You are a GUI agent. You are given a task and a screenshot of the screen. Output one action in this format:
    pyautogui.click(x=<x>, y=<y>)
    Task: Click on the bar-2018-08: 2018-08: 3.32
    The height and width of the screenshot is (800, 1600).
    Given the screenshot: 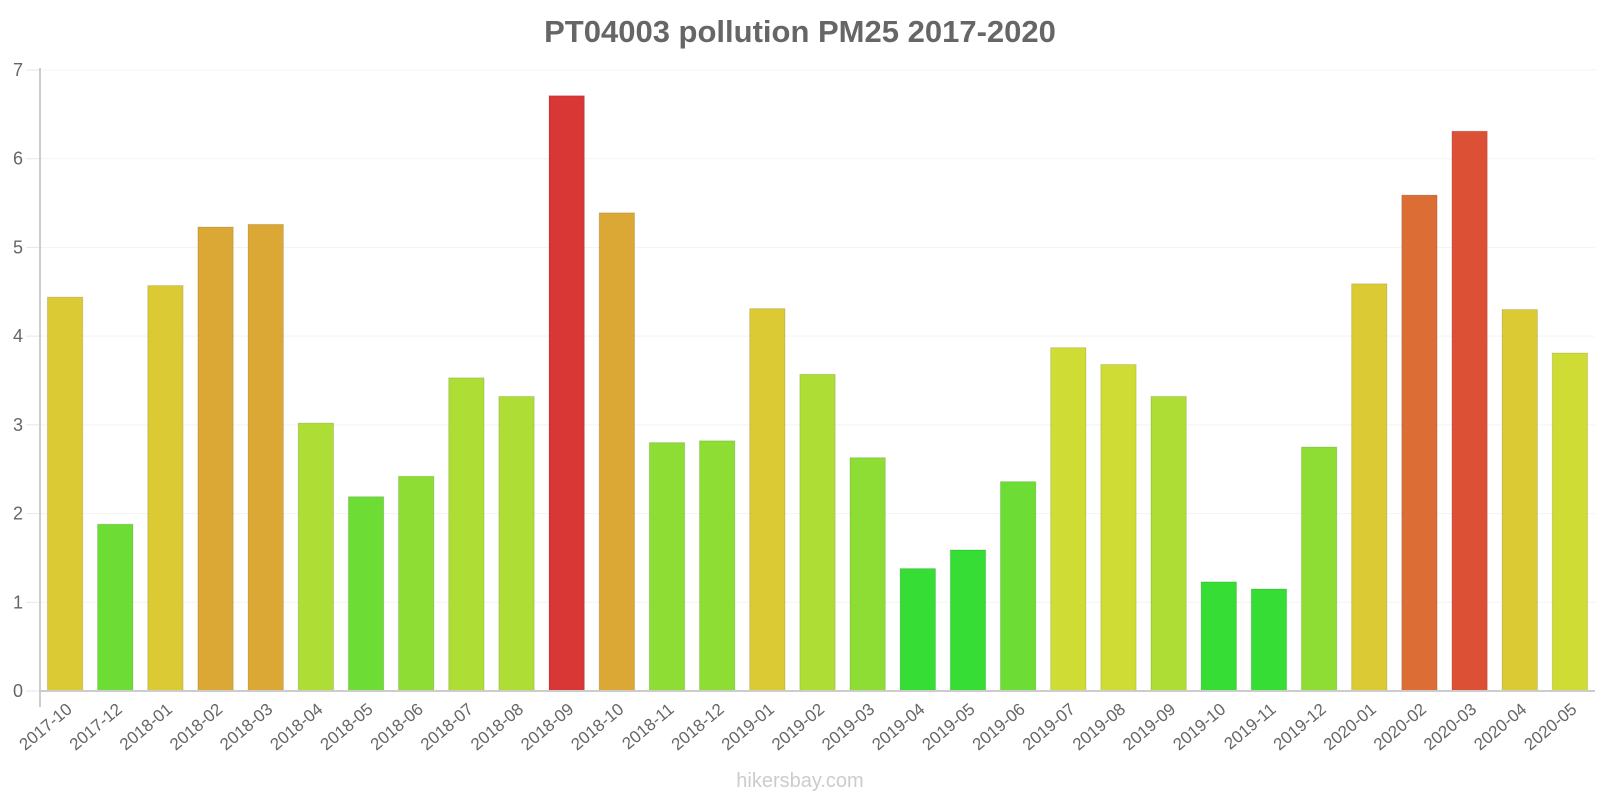 What is the action you would take?
    pyautogui.click(x=516, y=543)
    